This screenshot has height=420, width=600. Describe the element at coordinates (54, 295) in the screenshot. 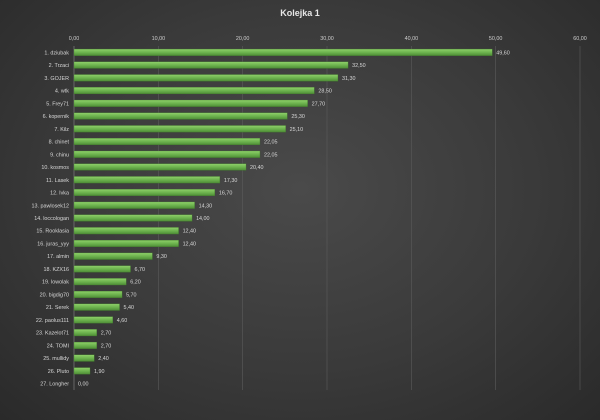

I see `category-label: 20. bigdig70` at that location.